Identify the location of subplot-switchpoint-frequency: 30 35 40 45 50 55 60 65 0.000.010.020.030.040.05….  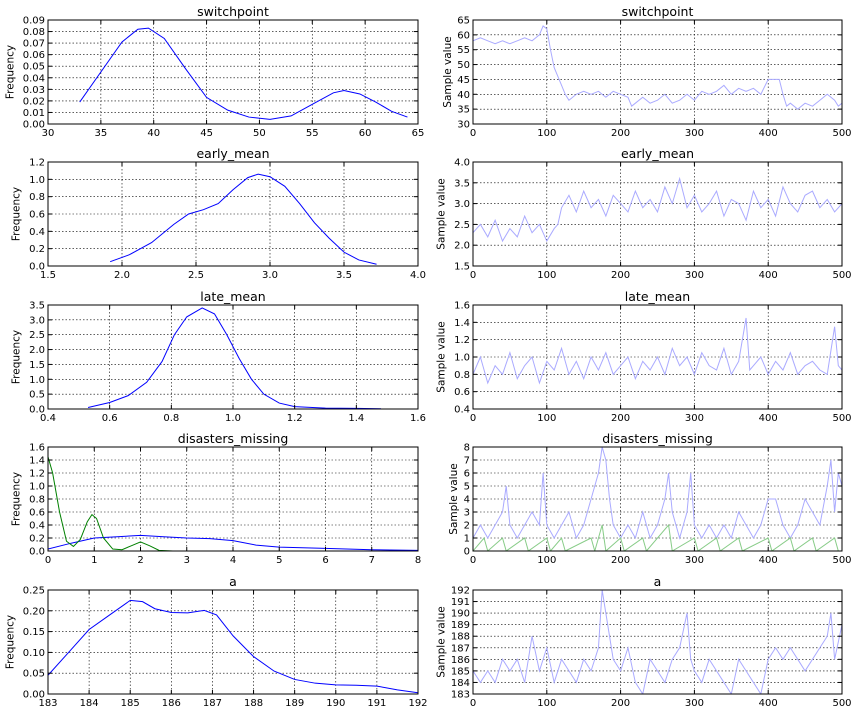
(215, 71).